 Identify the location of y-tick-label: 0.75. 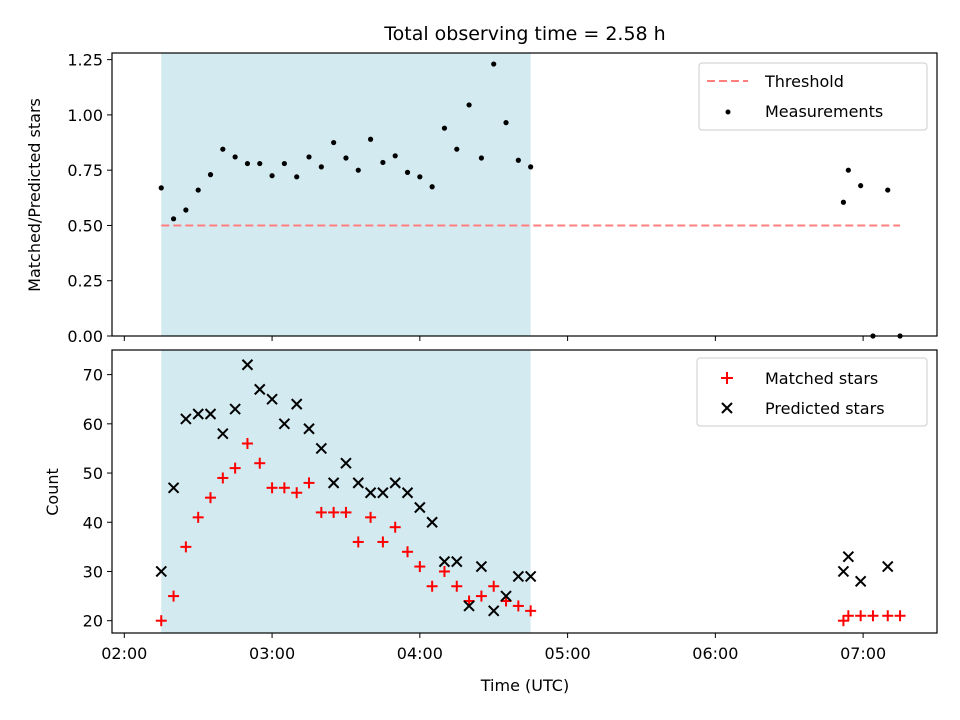
(85, 170).